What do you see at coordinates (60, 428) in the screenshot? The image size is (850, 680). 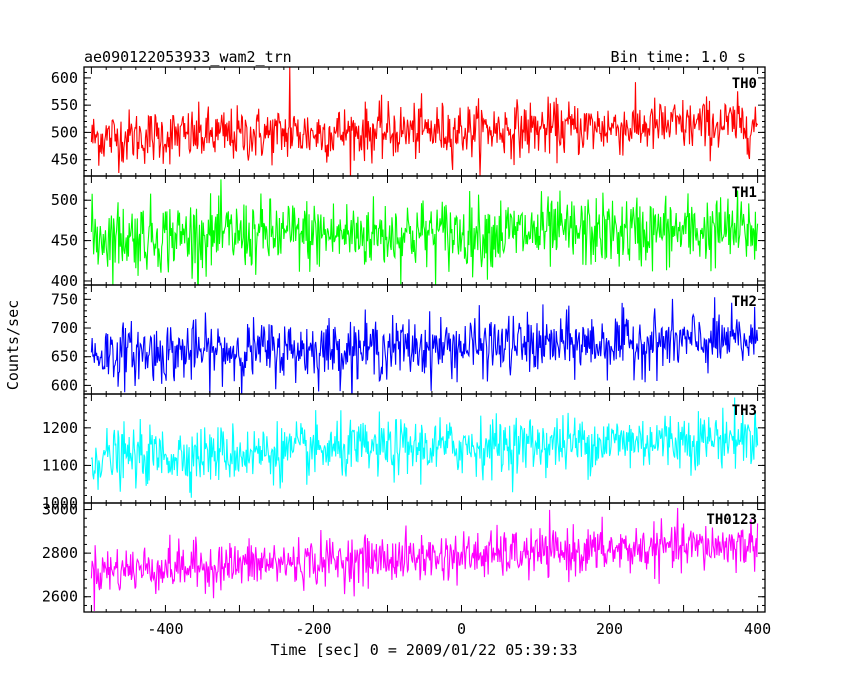 I see `y-tick-label: 1200` at bounding box center [60, 428].